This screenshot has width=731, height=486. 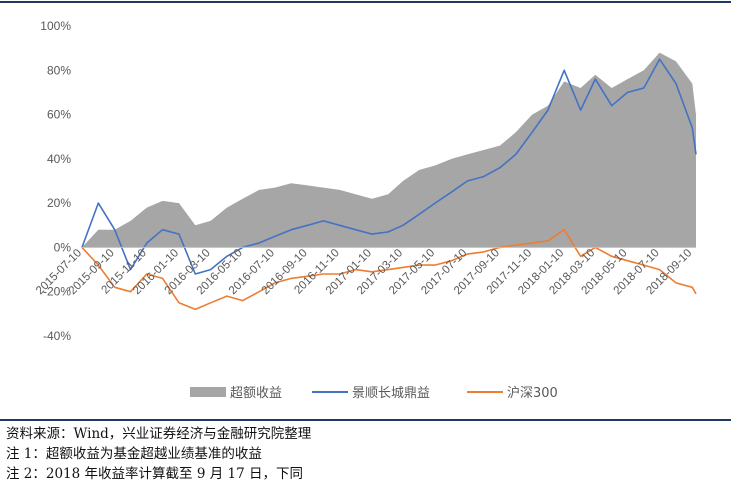 I want to click on legend-swatch-excess, so click(x=208, y=392).